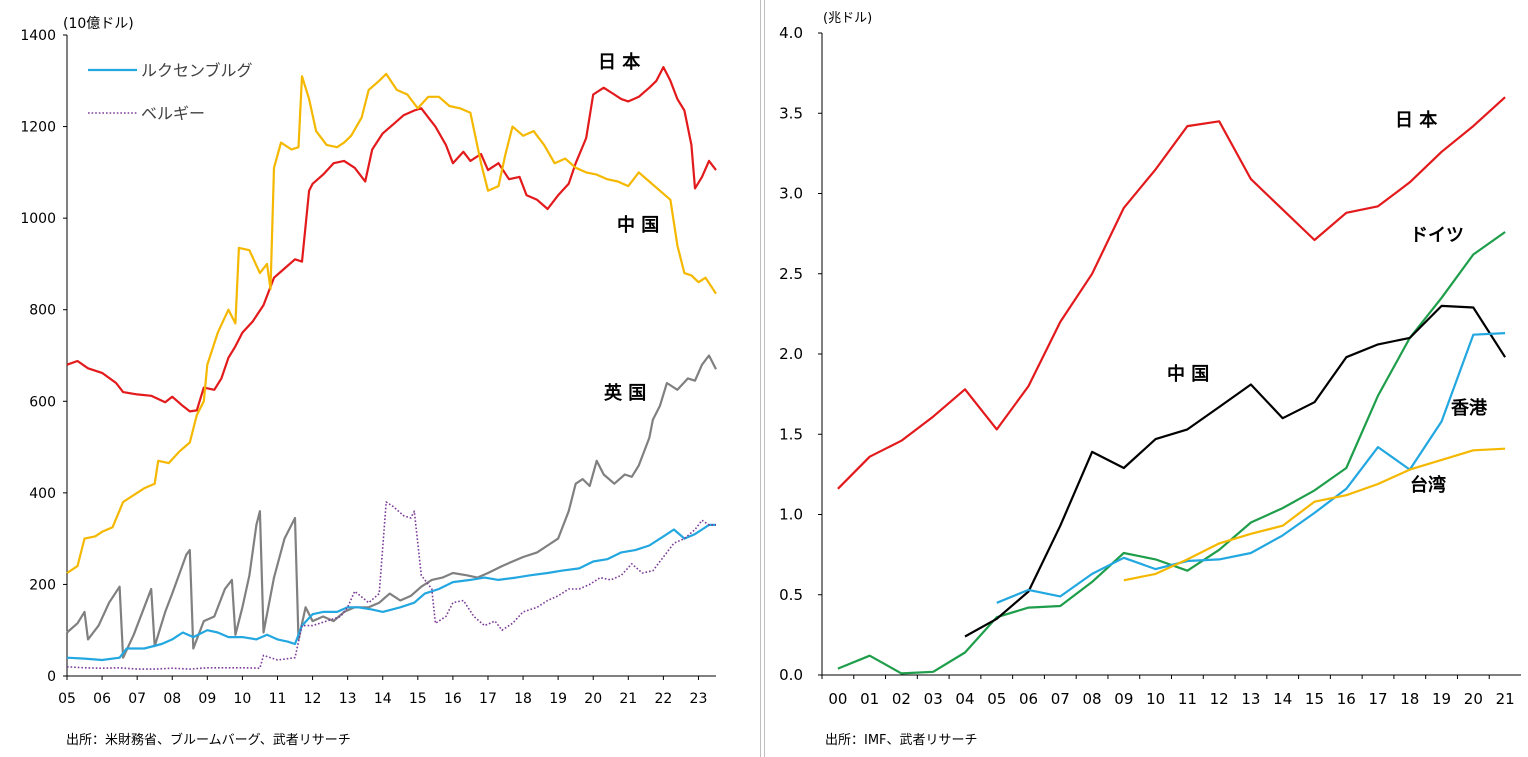  I want to click on right-y-tick-label: 1.0, so click(791, 515).